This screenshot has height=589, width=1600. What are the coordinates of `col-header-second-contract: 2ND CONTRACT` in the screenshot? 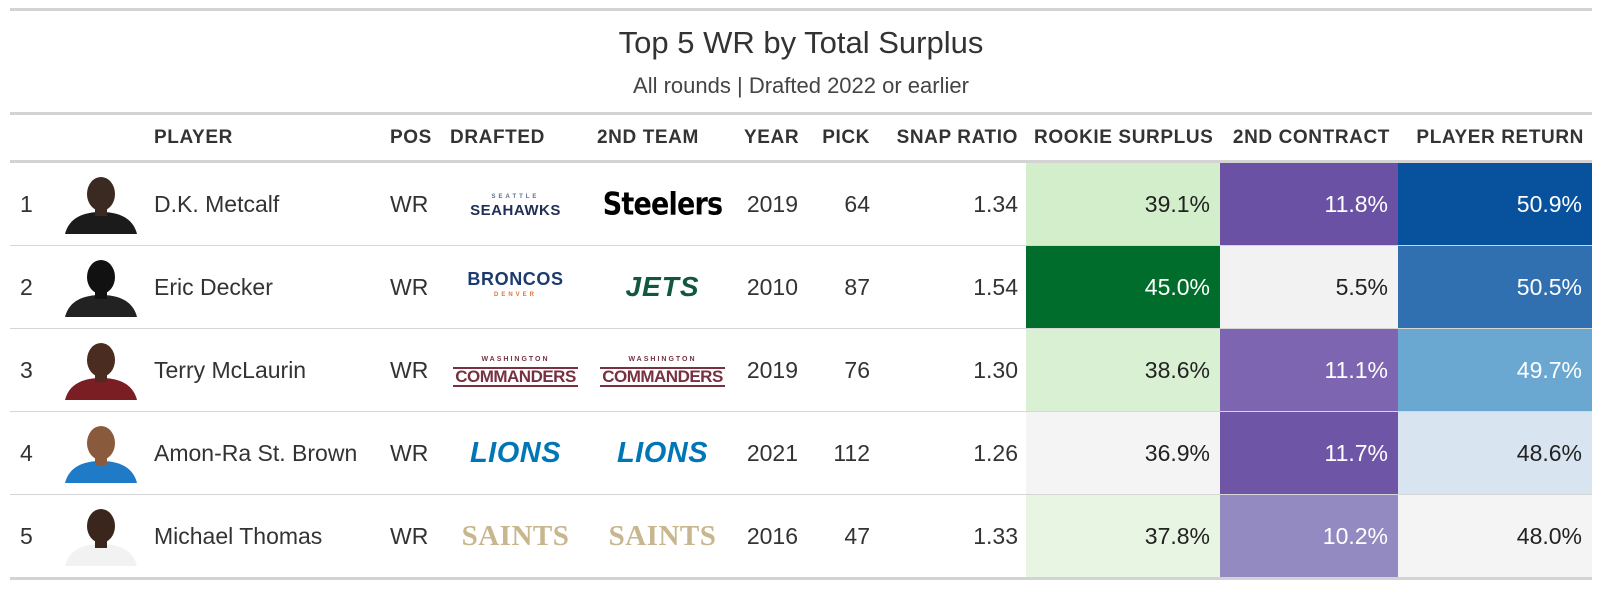 It's located at (1309, 139).